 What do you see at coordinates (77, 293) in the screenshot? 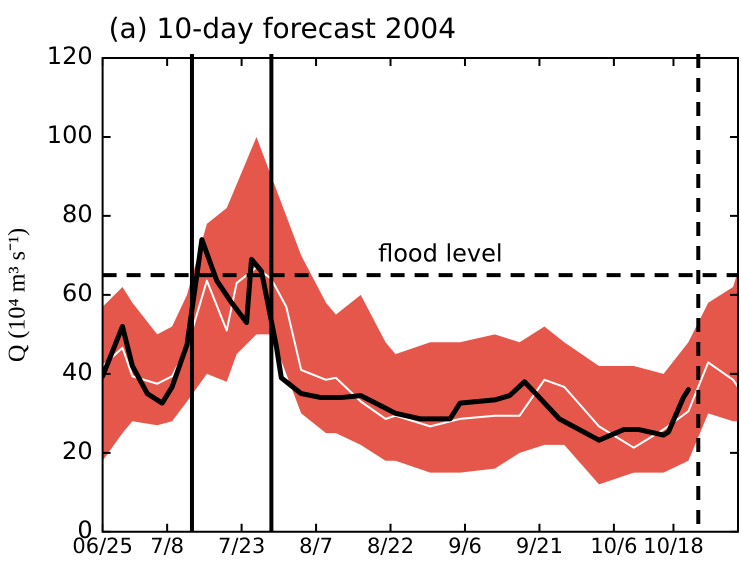
I see `y-tick-label: 60` at bounding box center [77, 293].